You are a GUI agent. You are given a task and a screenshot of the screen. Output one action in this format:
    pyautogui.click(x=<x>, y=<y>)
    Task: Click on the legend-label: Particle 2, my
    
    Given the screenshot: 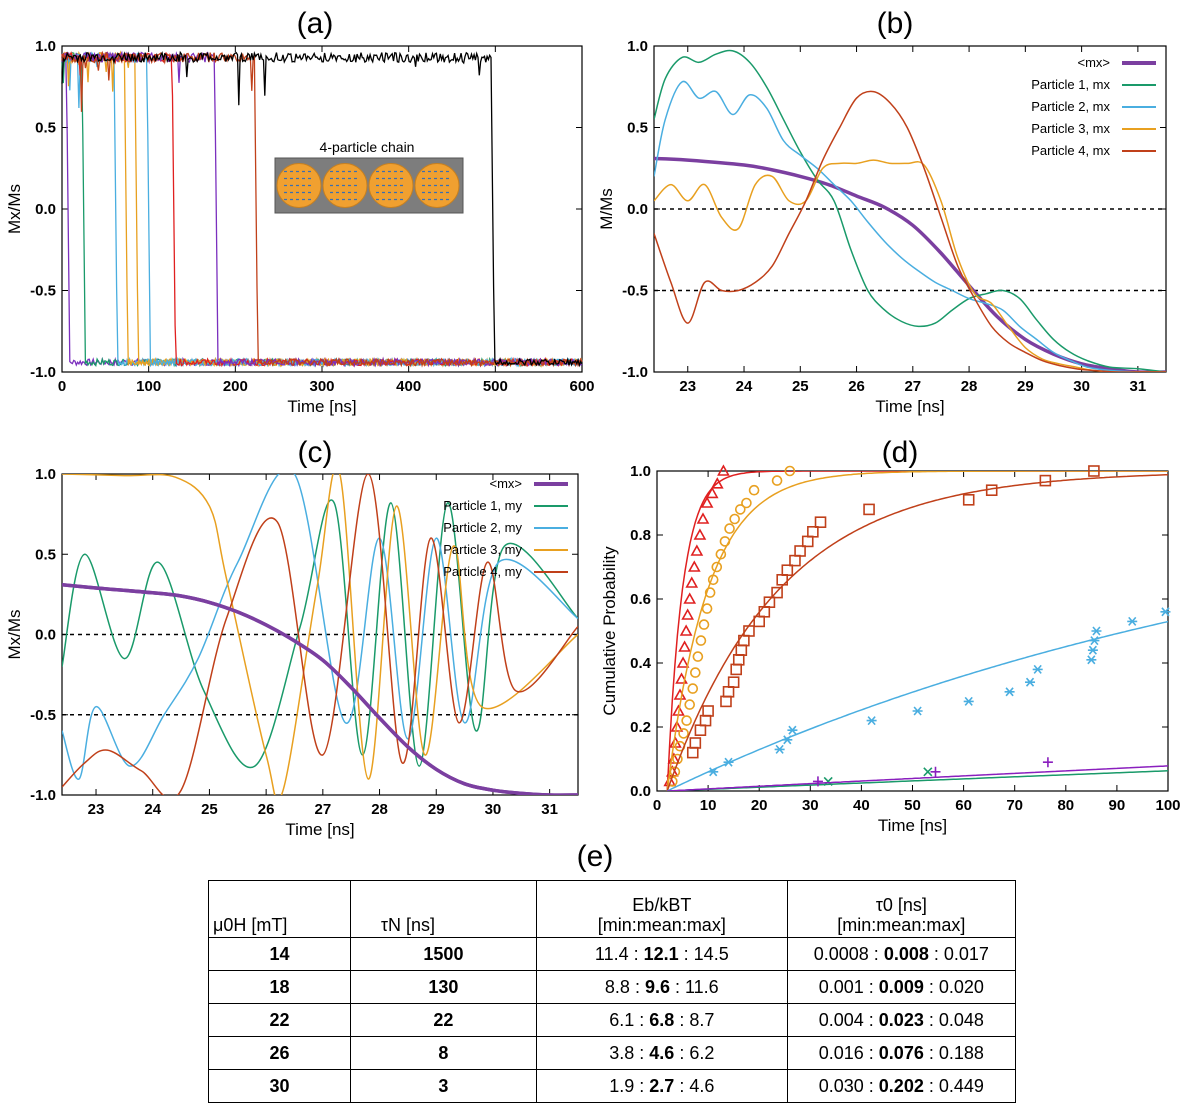 What is the action you would take?
    pyautogui.click(x=482, y=527)
    